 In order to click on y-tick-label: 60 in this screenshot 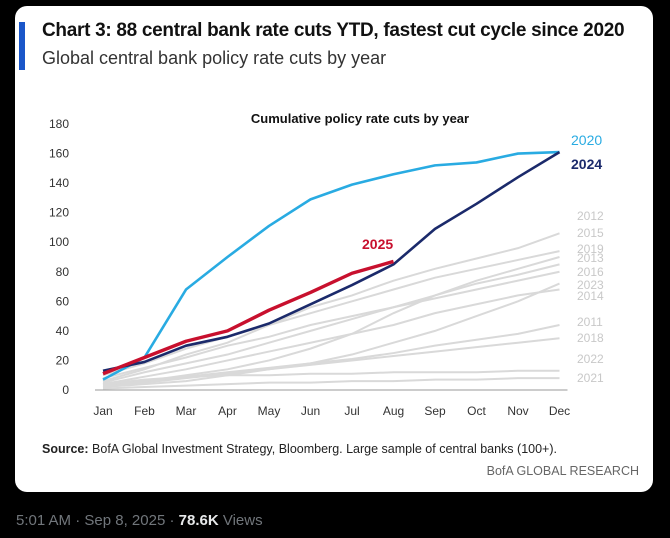, I will do `click(63, 301)`.